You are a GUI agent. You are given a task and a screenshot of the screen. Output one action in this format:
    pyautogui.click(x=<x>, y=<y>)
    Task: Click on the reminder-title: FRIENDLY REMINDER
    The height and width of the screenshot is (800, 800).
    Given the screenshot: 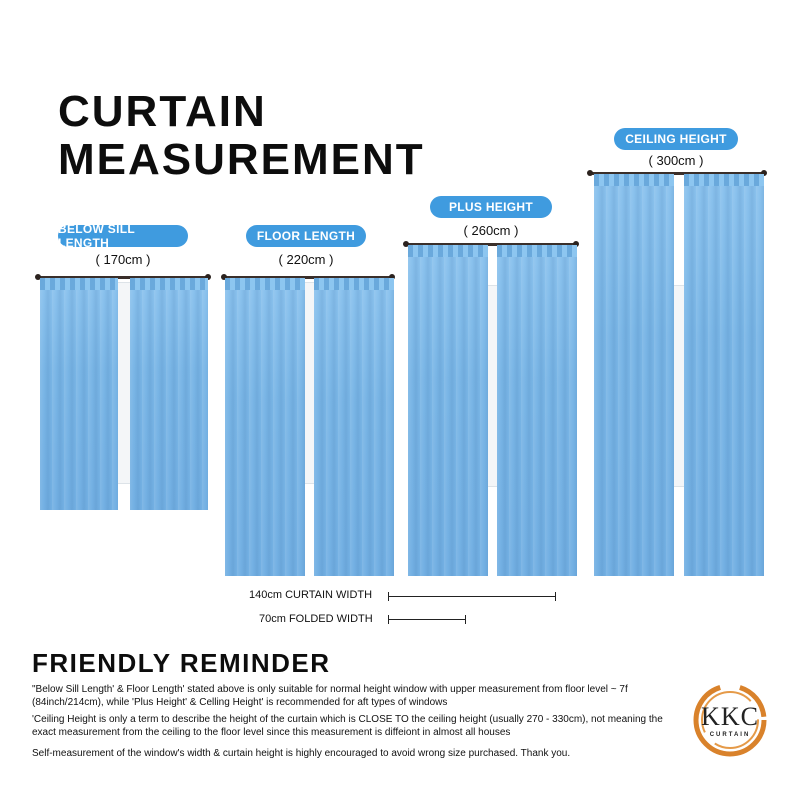 What is the action you would take?
    pyautogui.click(x=181, y=663)
    